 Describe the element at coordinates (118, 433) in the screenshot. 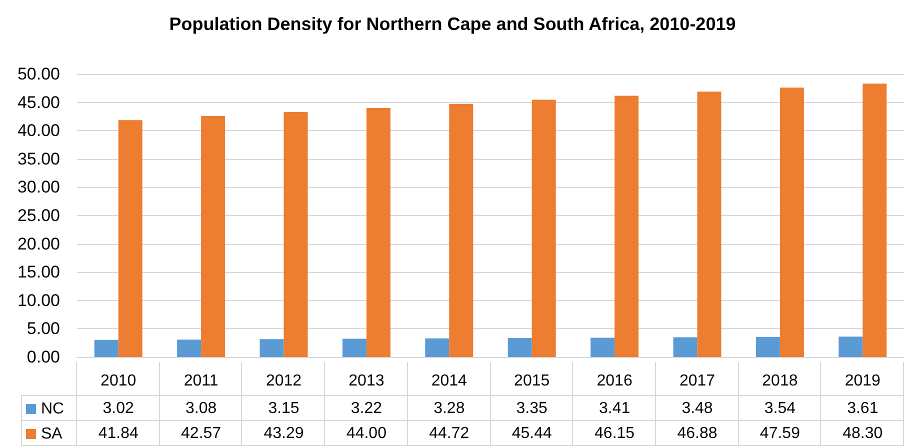

I see `data-label: 41.84` at that location.